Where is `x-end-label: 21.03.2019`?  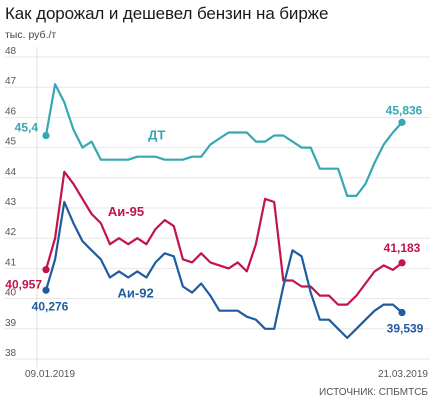 x-end-label: 21.03.2019 is located at coordinates (403, 374).